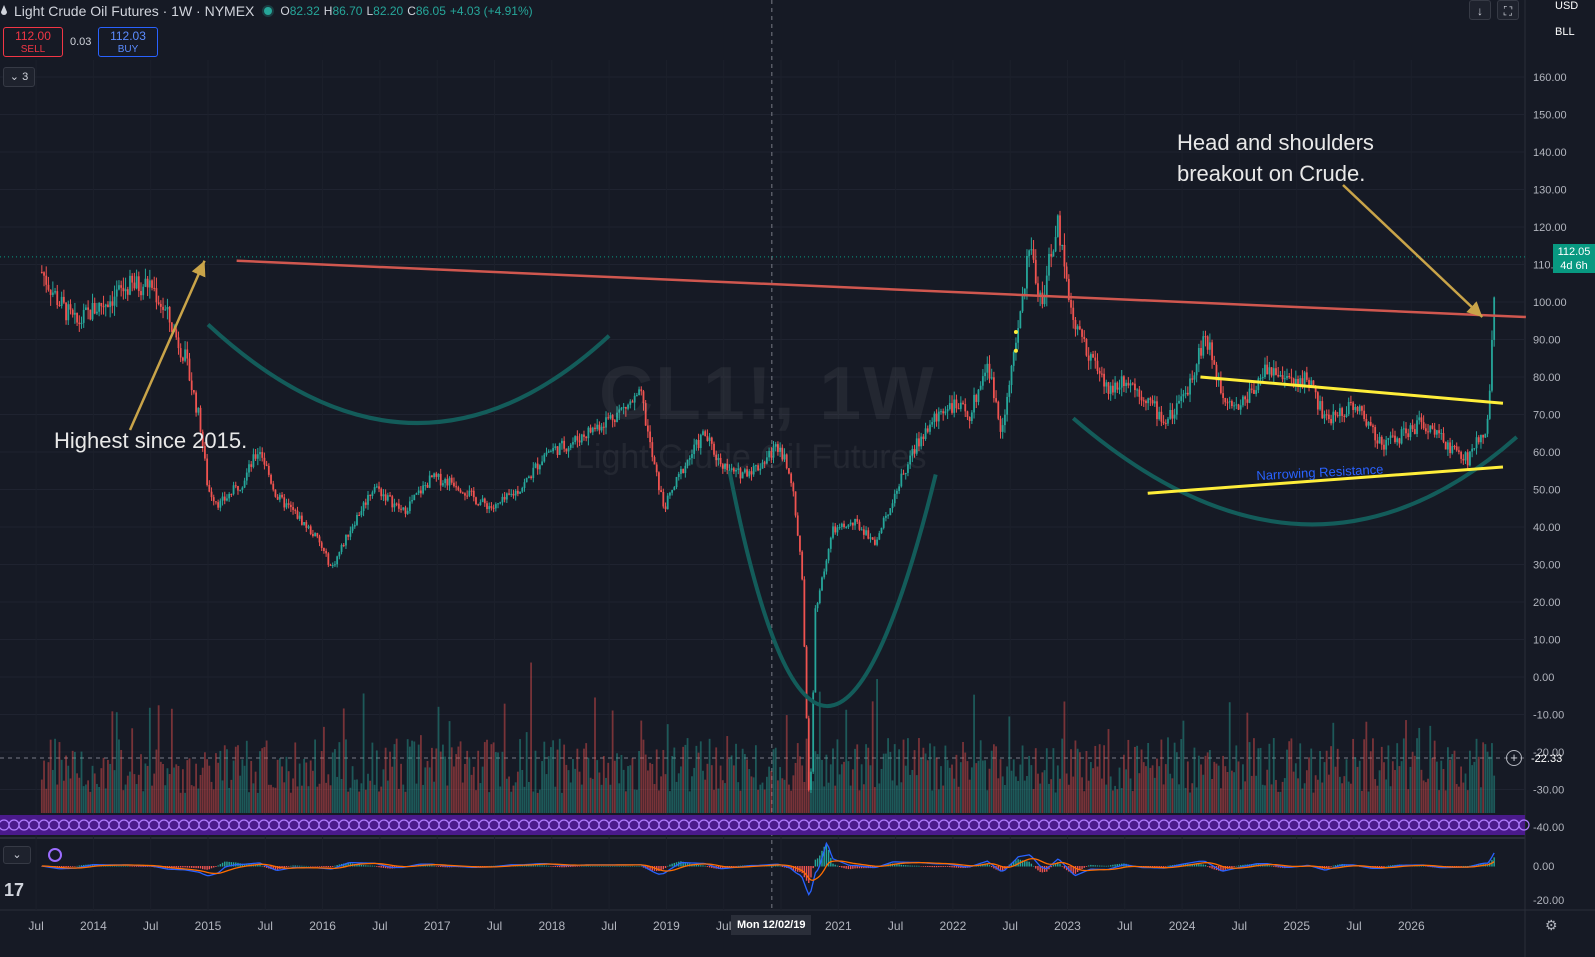  I want to click on symbol-title: Light Crude Oil Futures · 1W · NYMEX, so click(134, 11).